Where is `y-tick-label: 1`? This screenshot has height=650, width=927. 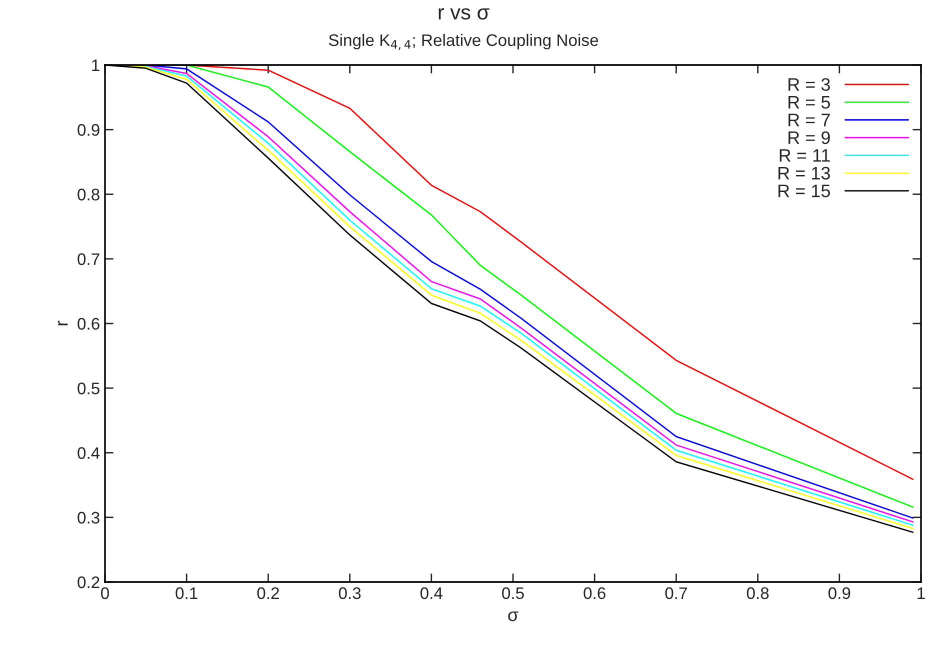 y-tick-label: 1 is located at coordinates (96, 66).